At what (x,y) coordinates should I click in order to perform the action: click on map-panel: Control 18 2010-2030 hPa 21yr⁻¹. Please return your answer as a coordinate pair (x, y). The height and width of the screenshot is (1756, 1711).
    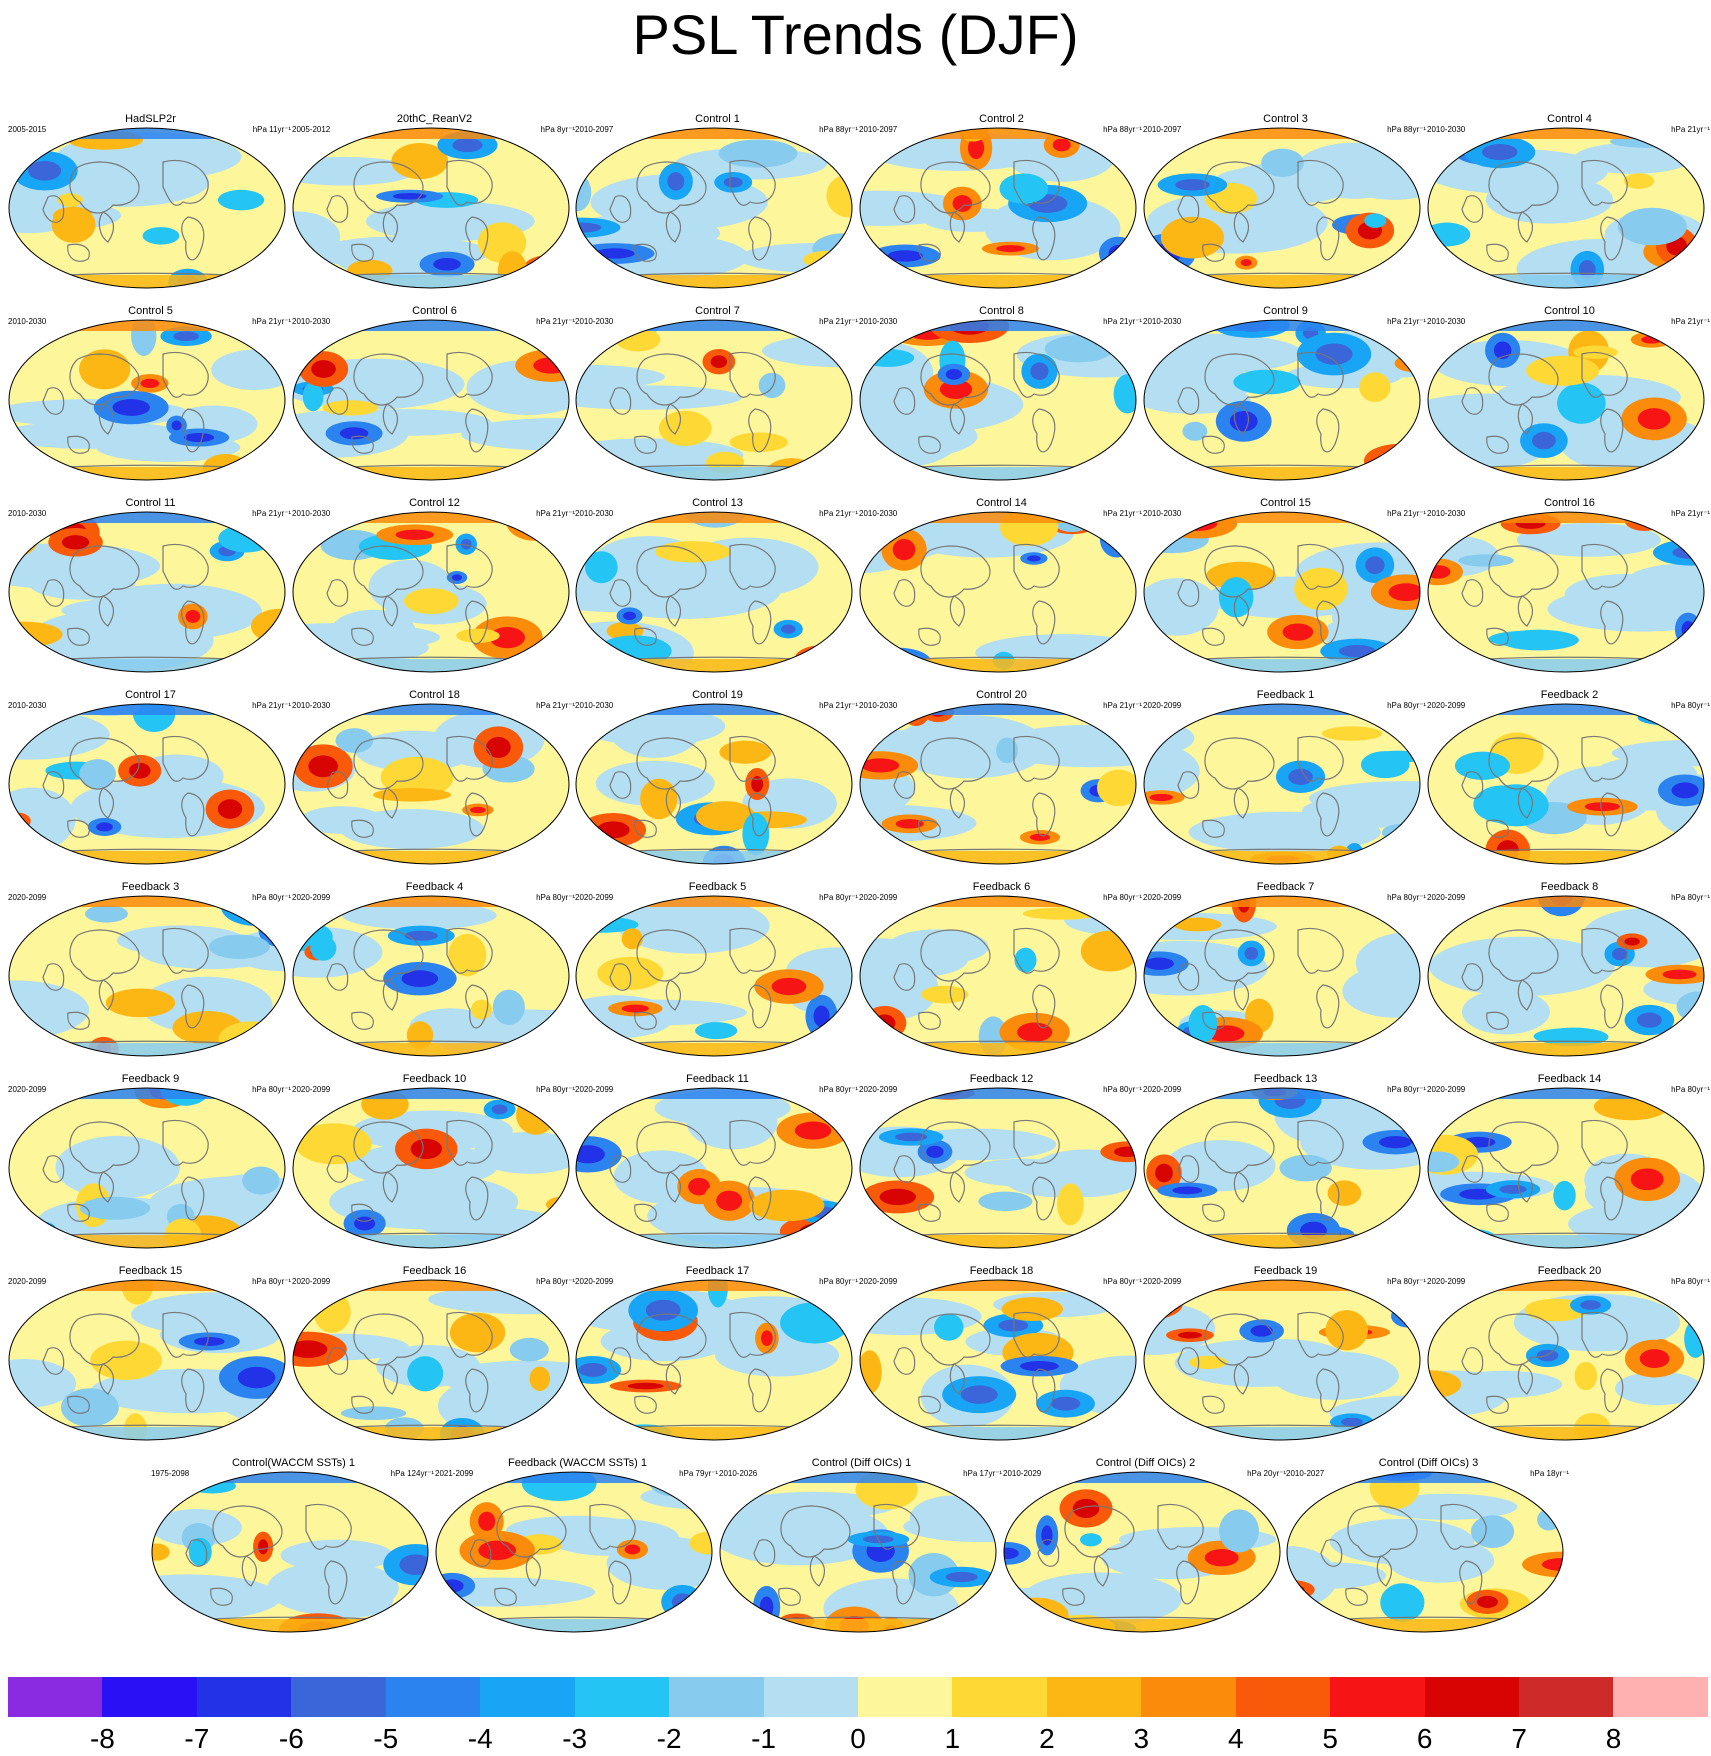
    Looking at the image, I should click on (434, 784).